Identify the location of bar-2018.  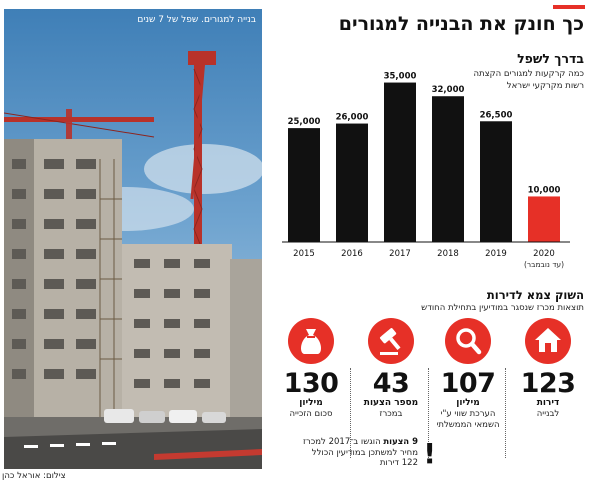
(448, 169).